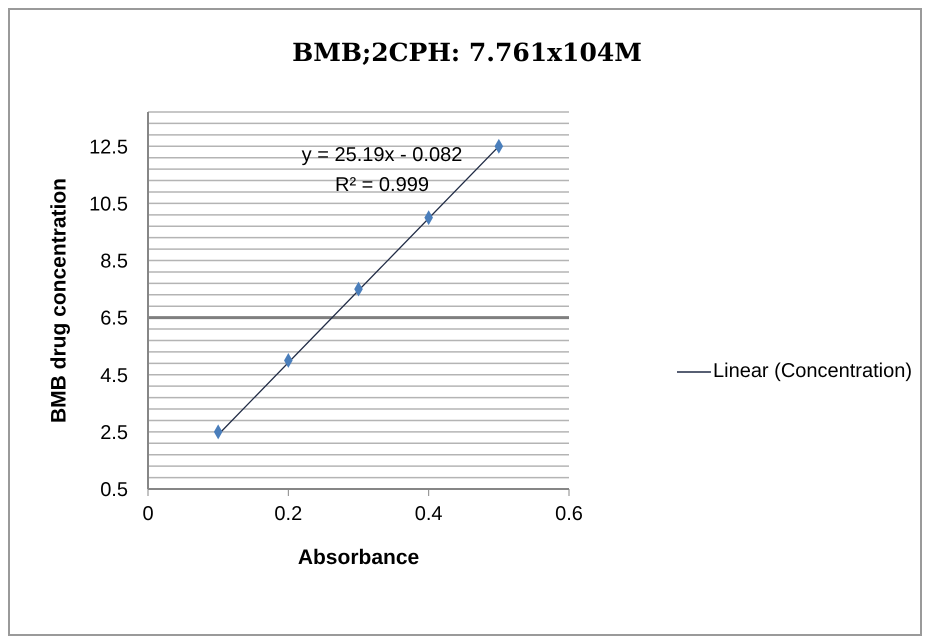 The height and width of the screenshot is (641, 930). I want to click on legend-label: Linear (Concentration), so click(812, 371).